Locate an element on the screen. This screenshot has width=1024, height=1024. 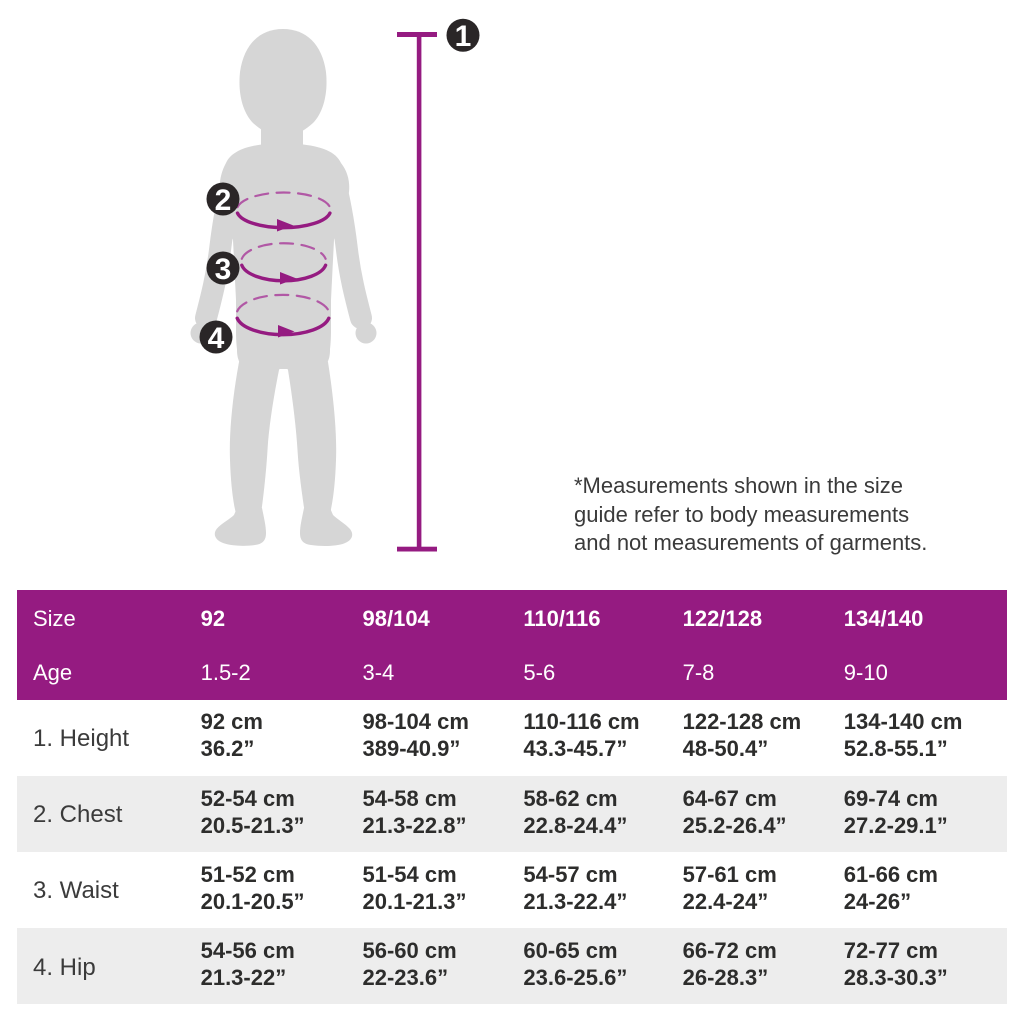
svg-text: 2 is located at coordinates (223, 200).